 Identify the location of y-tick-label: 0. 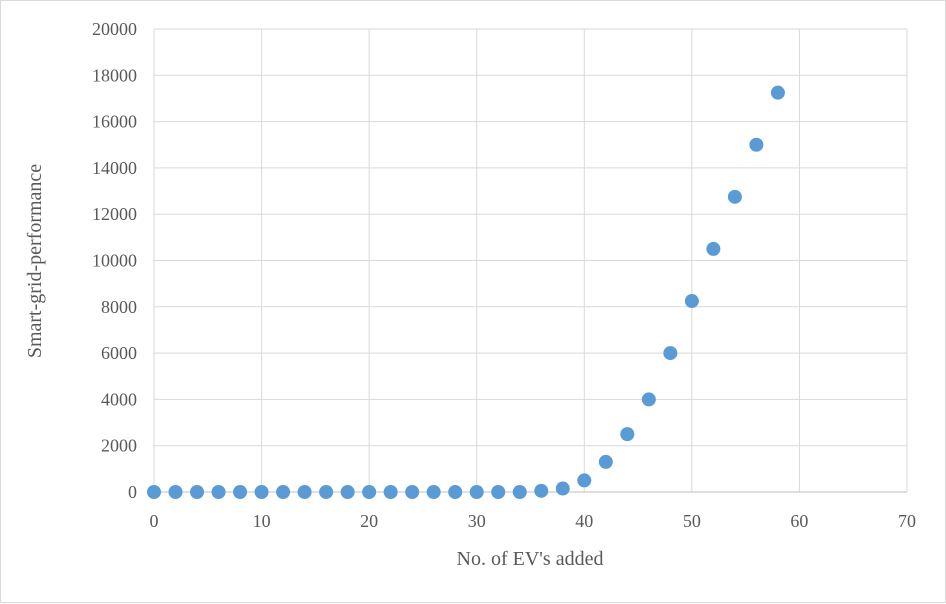
(132, 492).